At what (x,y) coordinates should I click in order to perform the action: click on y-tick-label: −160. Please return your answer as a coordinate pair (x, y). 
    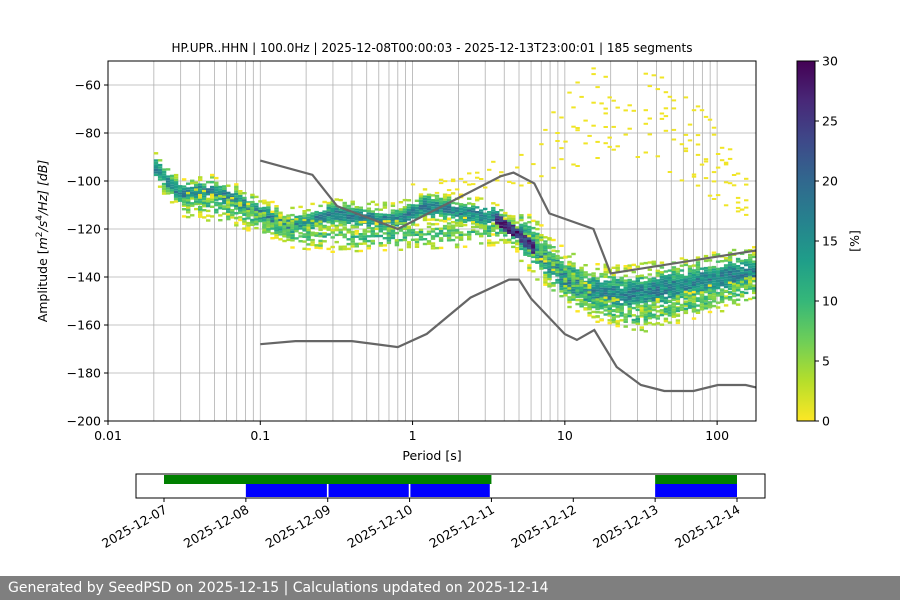
    Looking at the image, I should click on (84, 325).